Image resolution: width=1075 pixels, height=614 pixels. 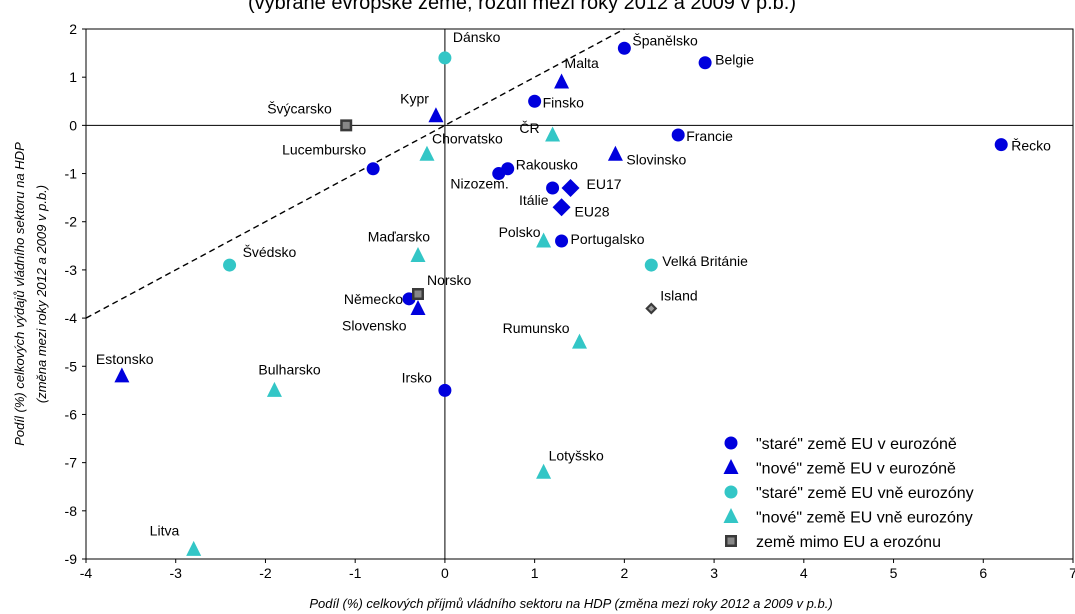 What do you see at coordinates (299, 108) in the screenshot?
I see `point-label-svycarsko: Švýcarsko` at bounding box center [299, 108].